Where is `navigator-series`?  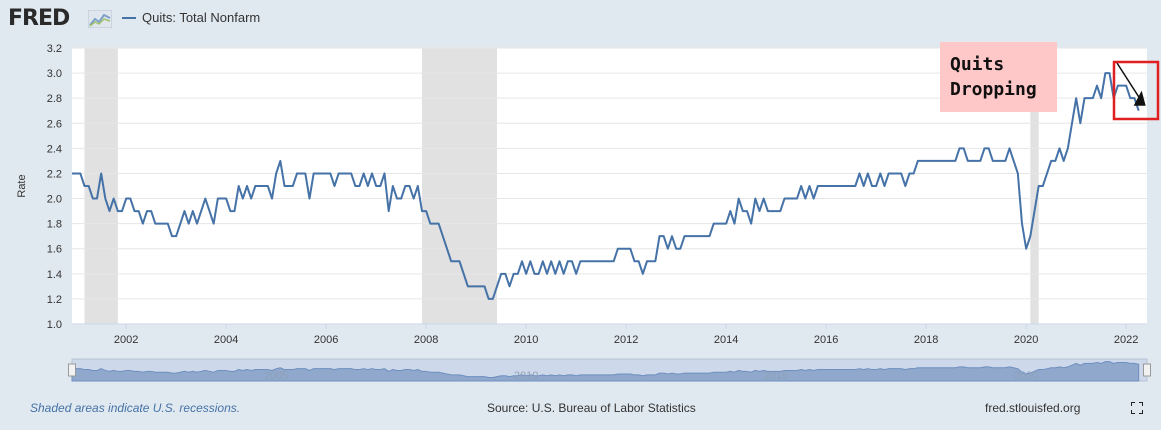
navigator-series is located at coordinates (605, 371).